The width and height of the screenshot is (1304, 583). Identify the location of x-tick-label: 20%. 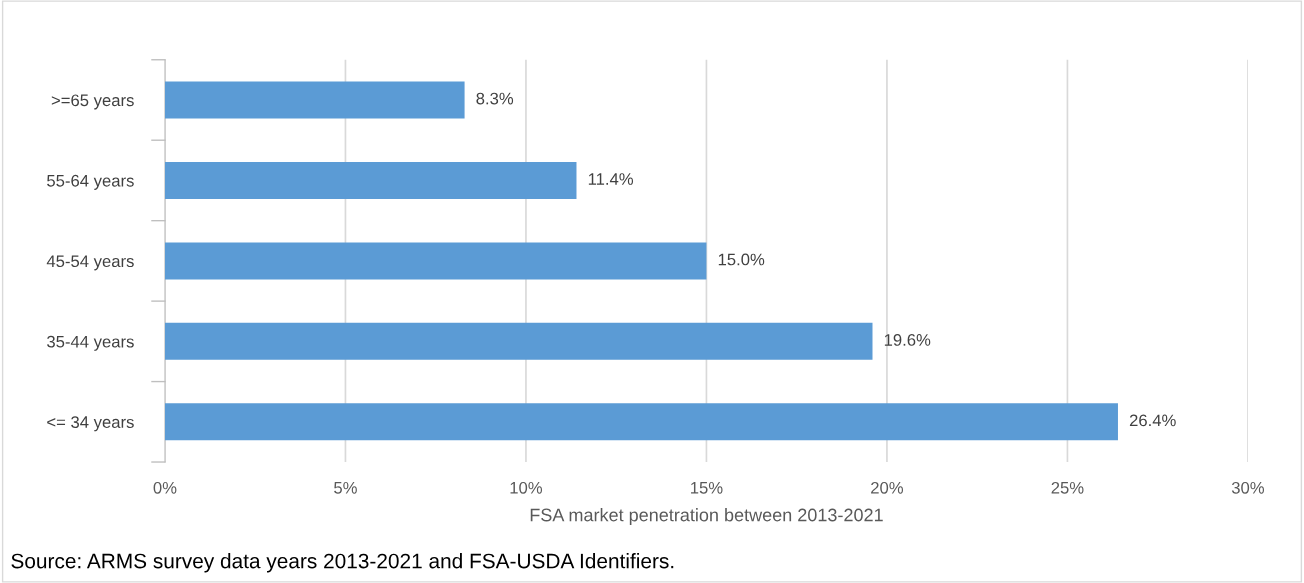
(887, 487).